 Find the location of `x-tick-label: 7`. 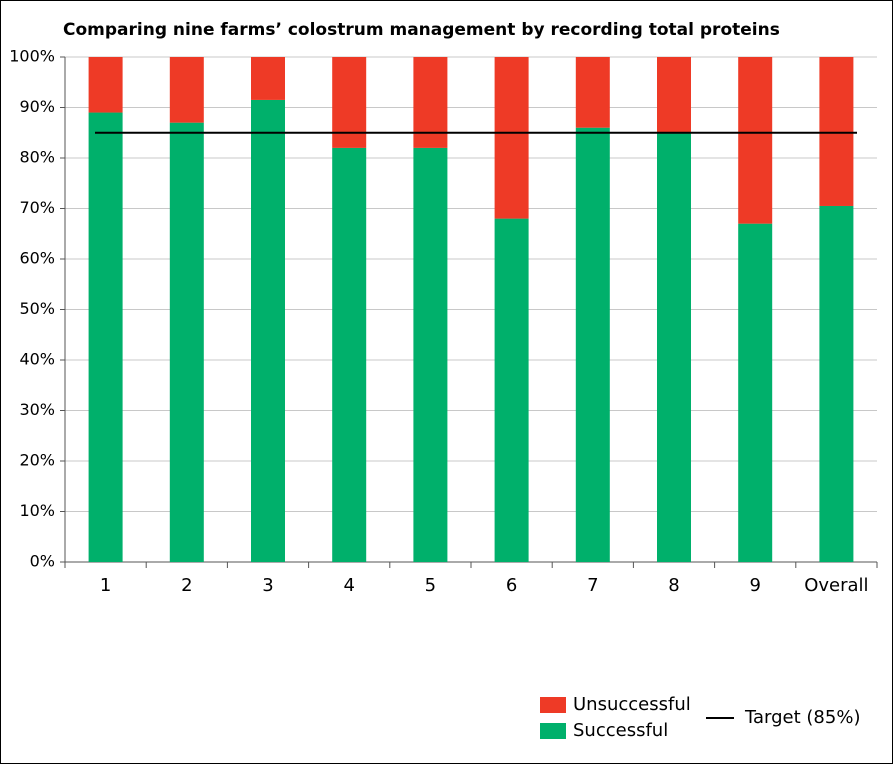

x-tick-label: 7 is located at coordinates (592, 585).